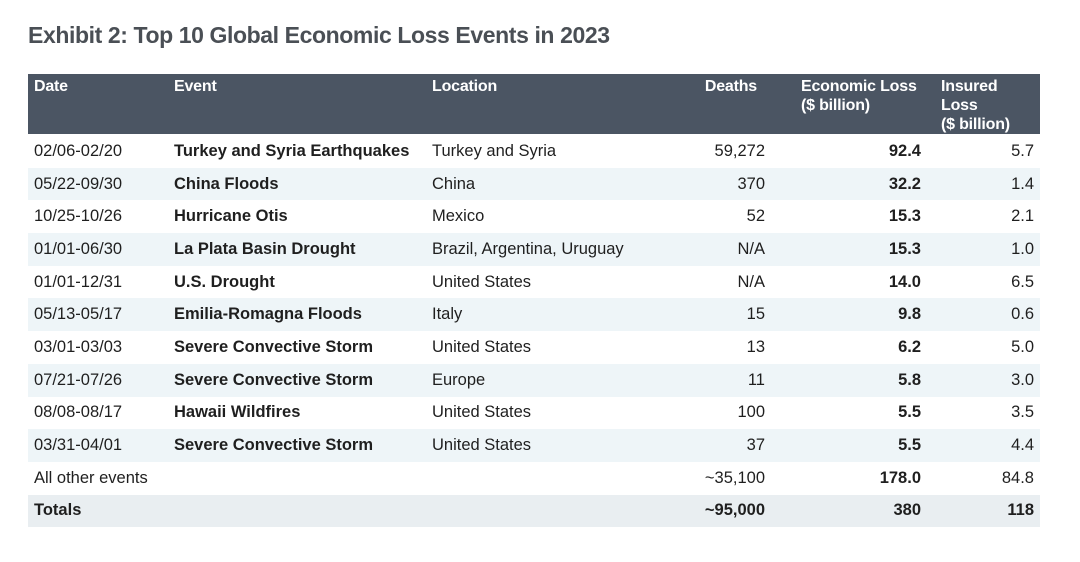 The image size is (1080, 562). I want to click on totals-row: Totals ~95,000 380 118, so click(534, 511).